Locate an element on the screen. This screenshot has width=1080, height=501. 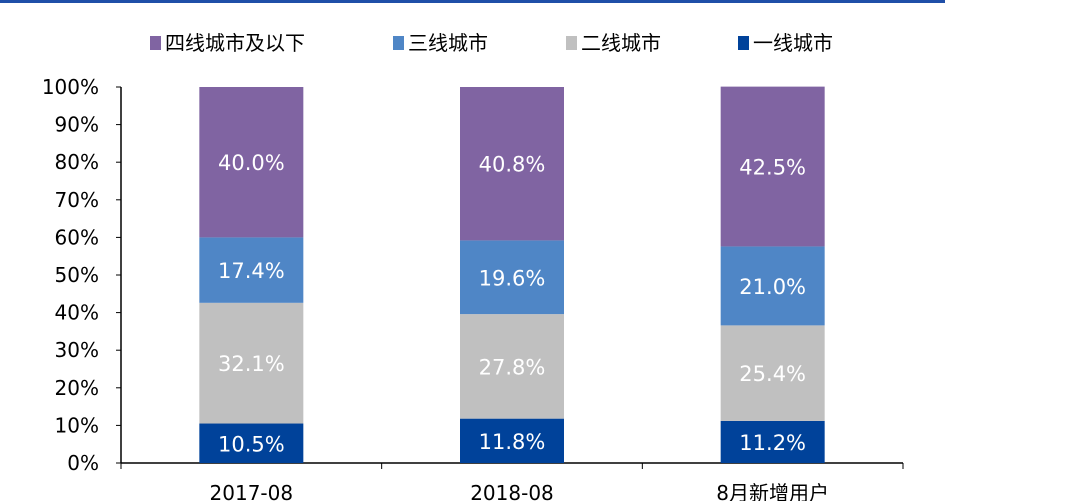
y-tick-label: 10% is located at coordinates (77, 425).